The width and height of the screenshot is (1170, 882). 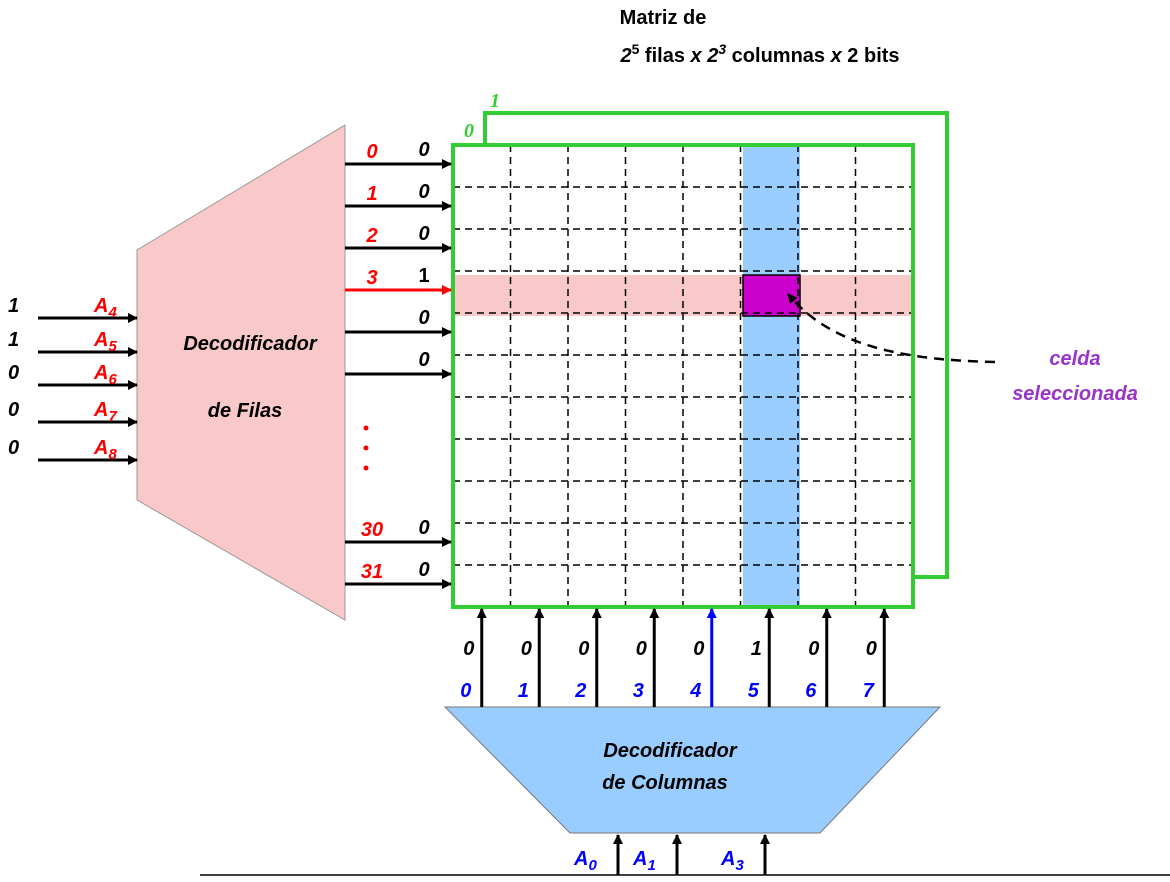 What do you see at coordinates (1074, 359) in the screenshot?
I see `annotation: celda` at bounding box center [1074, 359].